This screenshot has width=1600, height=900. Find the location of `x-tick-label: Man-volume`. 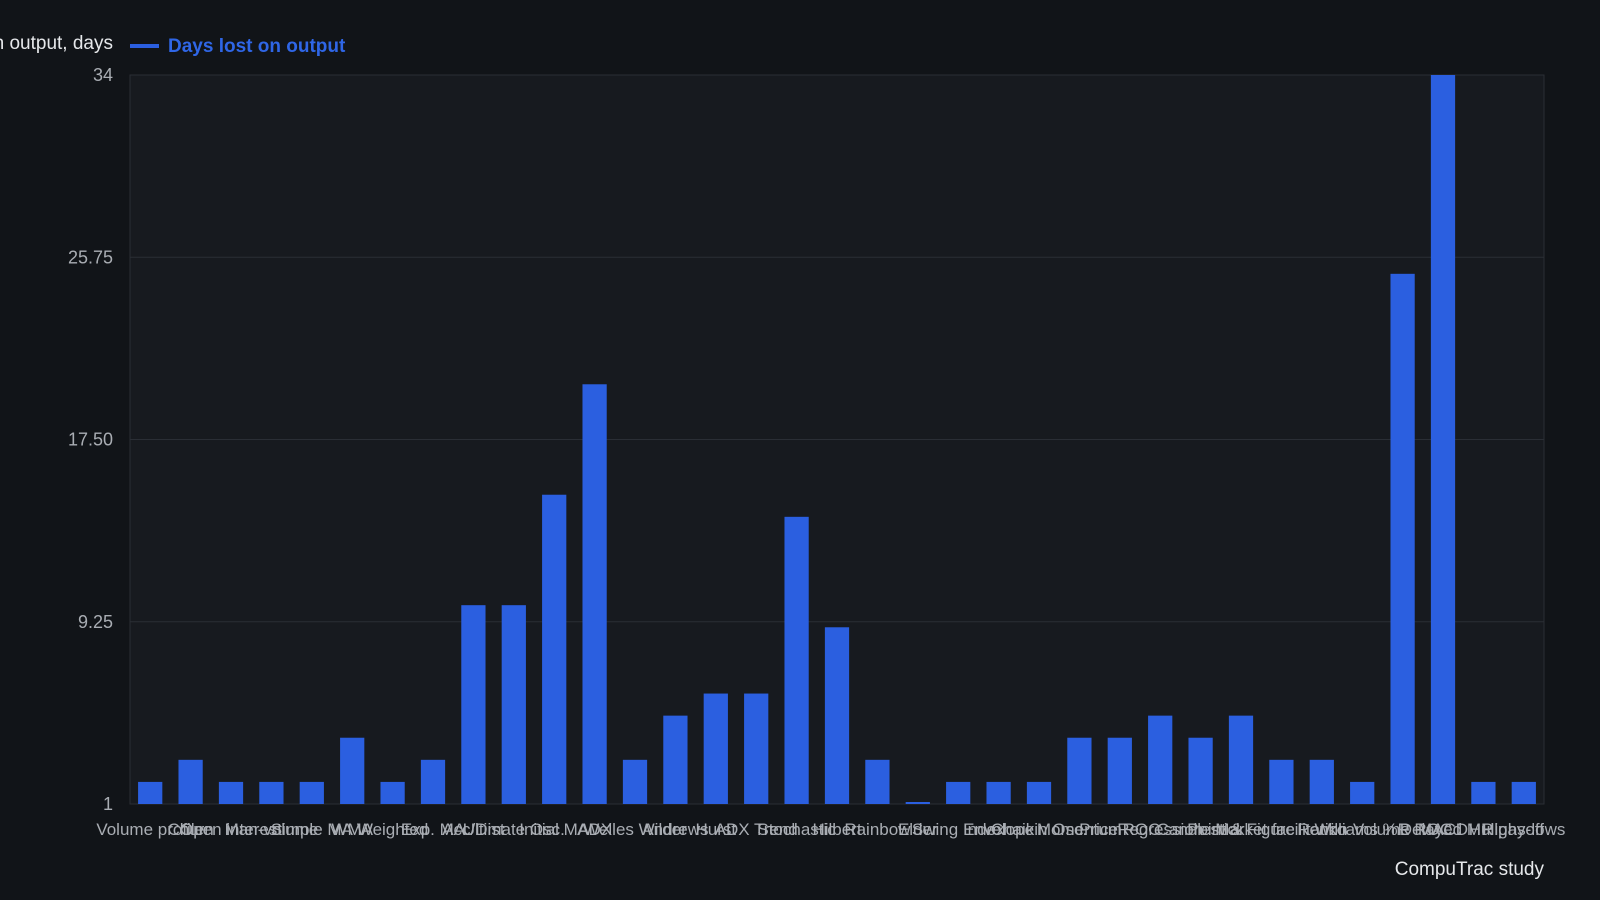

x-tick-label: Man-volume is located at coordinates (272, 829).